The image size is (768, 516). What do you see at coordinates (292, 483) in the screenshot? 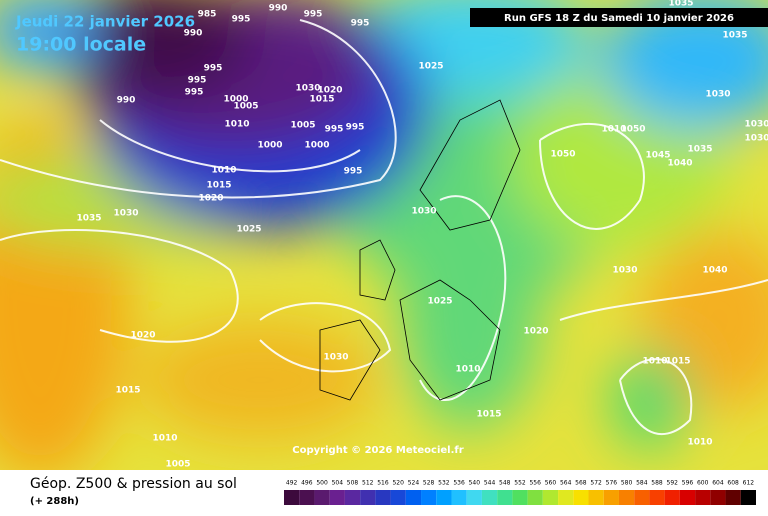
I see `colorbar-label: 492` at bounding box center [292, 483].